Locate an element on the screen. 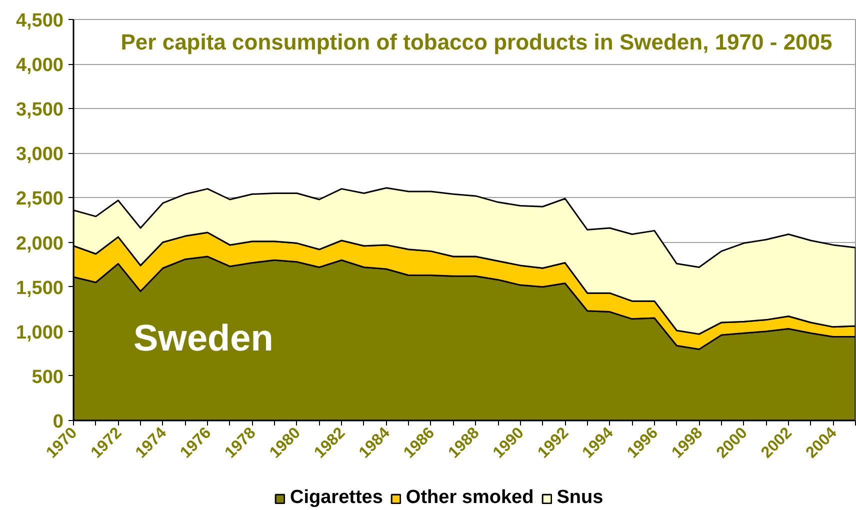 This screenshot has height=510, width=856. y-tick-label: 0 is located at coordinates (58, 422).